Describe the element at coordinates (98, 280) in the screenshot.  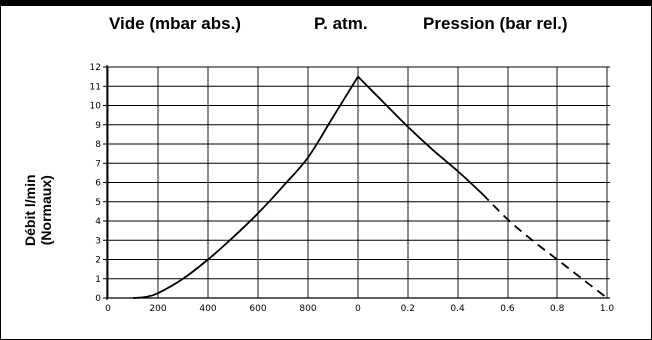
I see `y-tick-label: 1` at that location.